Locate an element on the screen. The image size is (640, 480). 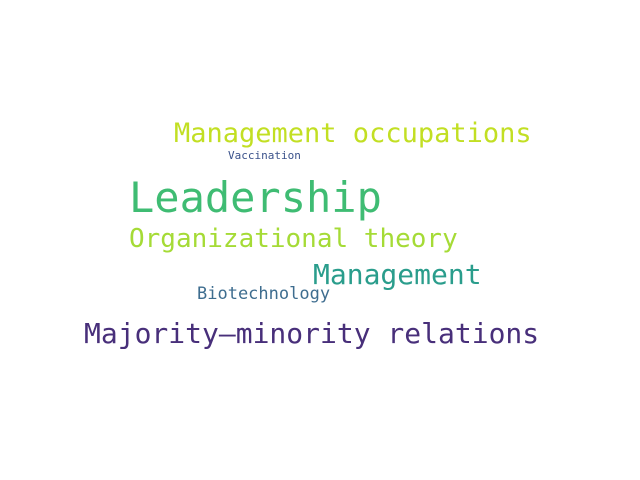
word-vaccination: Vaccination is located at coordinates (264, 155).